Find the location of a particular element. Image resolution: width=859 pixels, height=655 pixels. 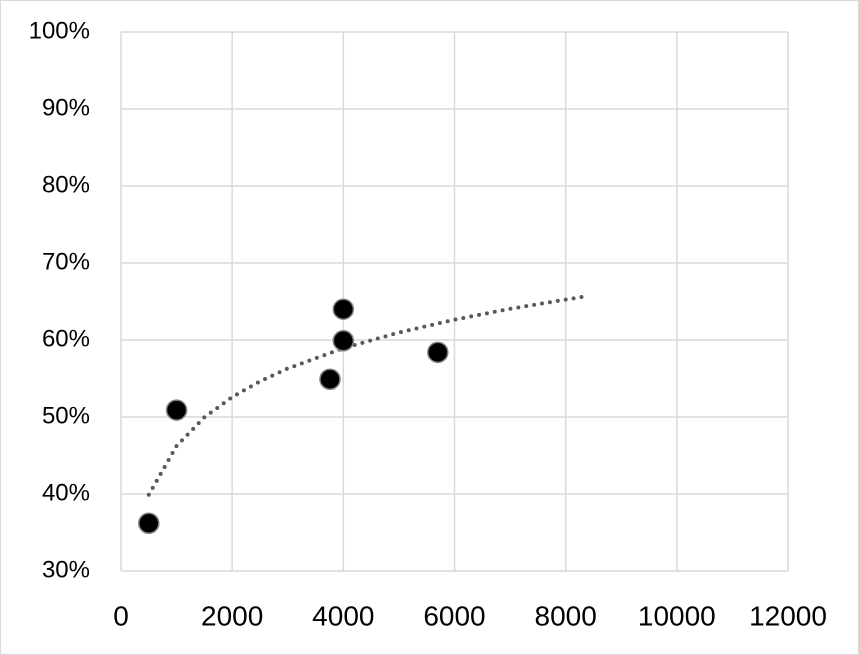

y-tick-label: 30% is located at coordinates (66, 569).